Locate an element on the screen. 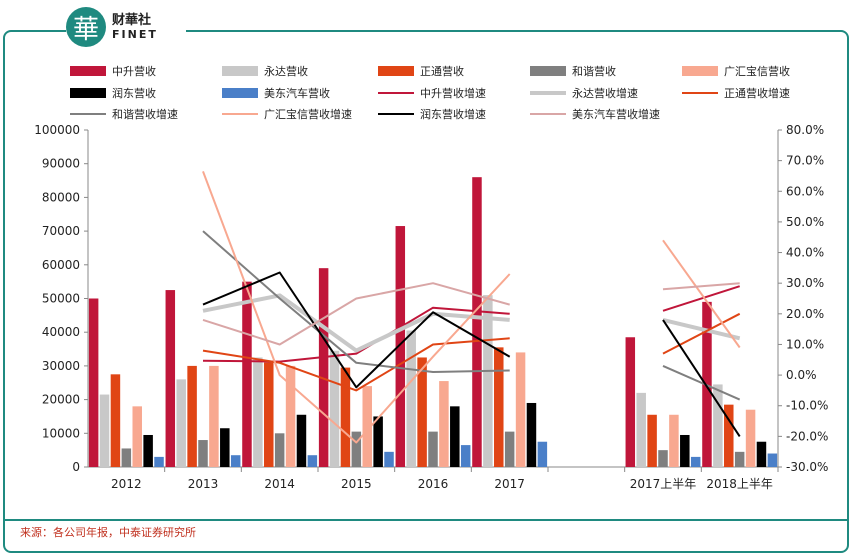 The image size is (854, 560). left-tick-label: 100000 is located at coordinates (57, 130).